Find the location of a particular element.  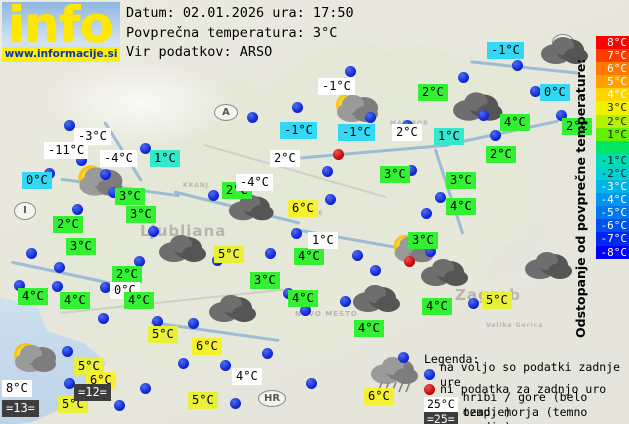

color-scale-band: -8°C is located at coordinates (612, 252).